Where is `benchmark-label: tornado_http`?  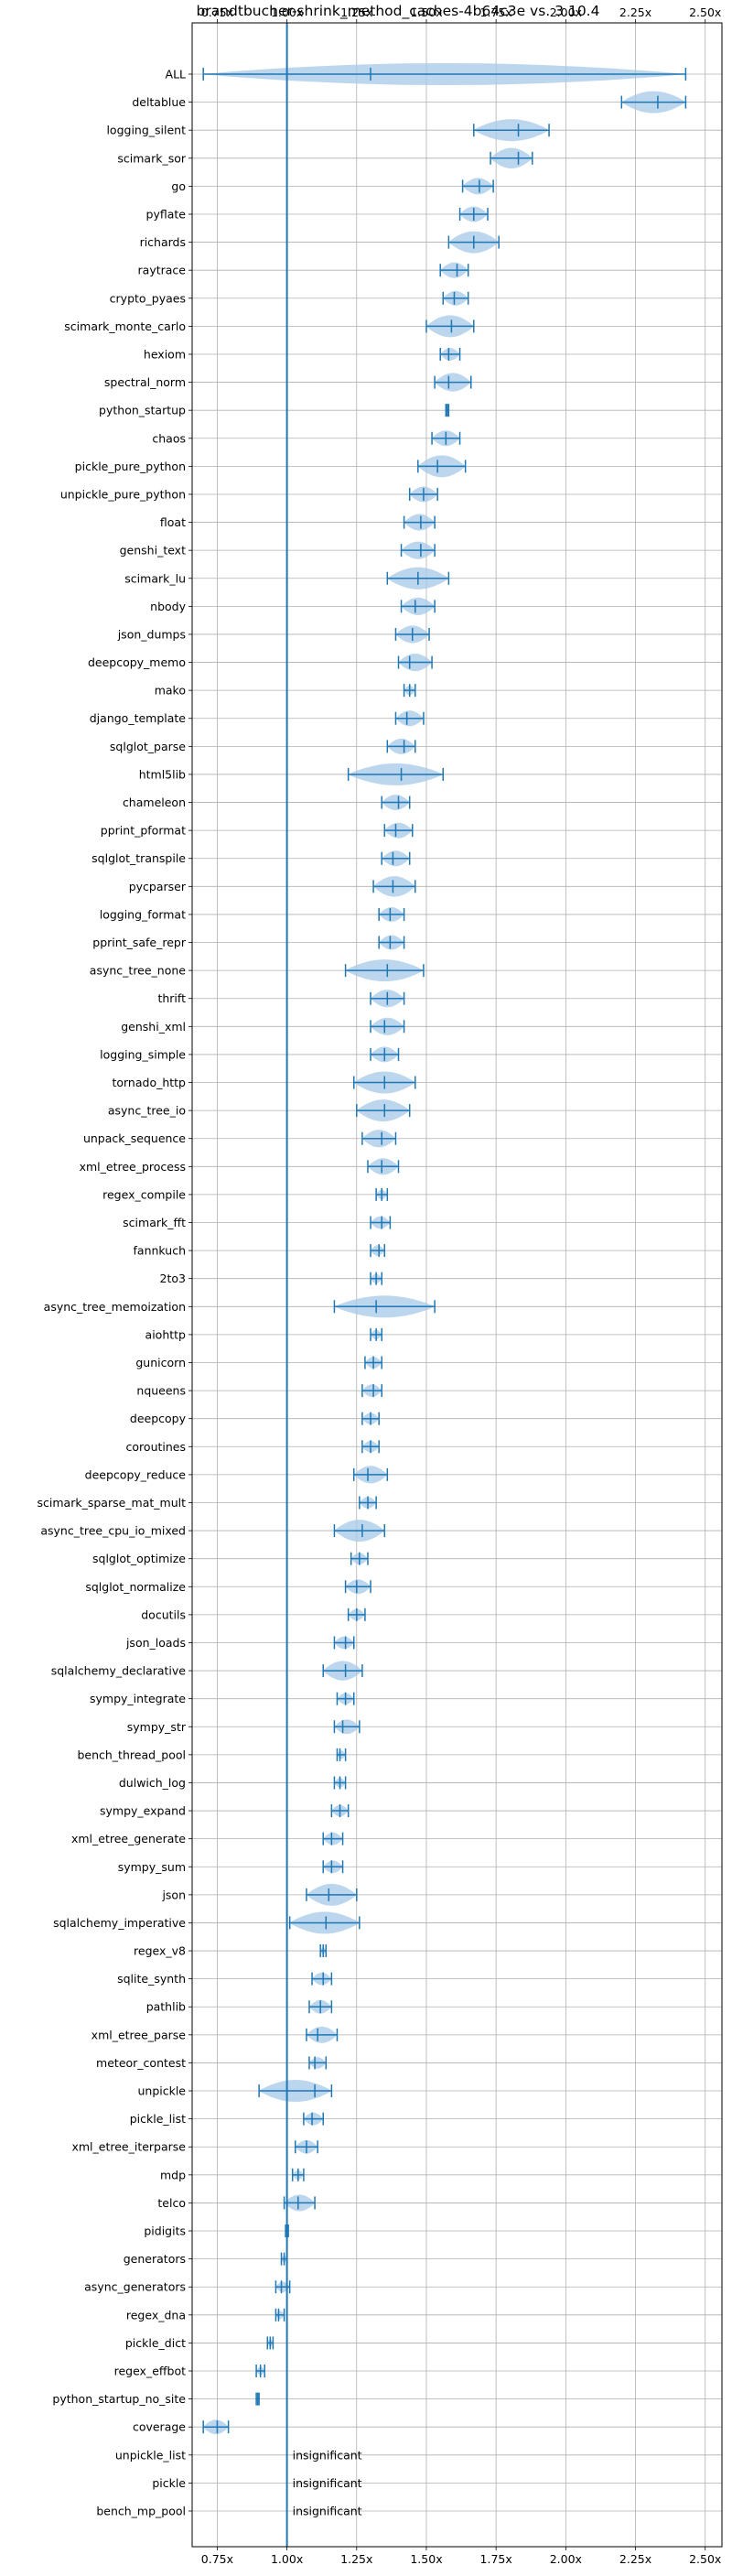 benchmark-label: tornado_http is located at coordinates (149, 1082).